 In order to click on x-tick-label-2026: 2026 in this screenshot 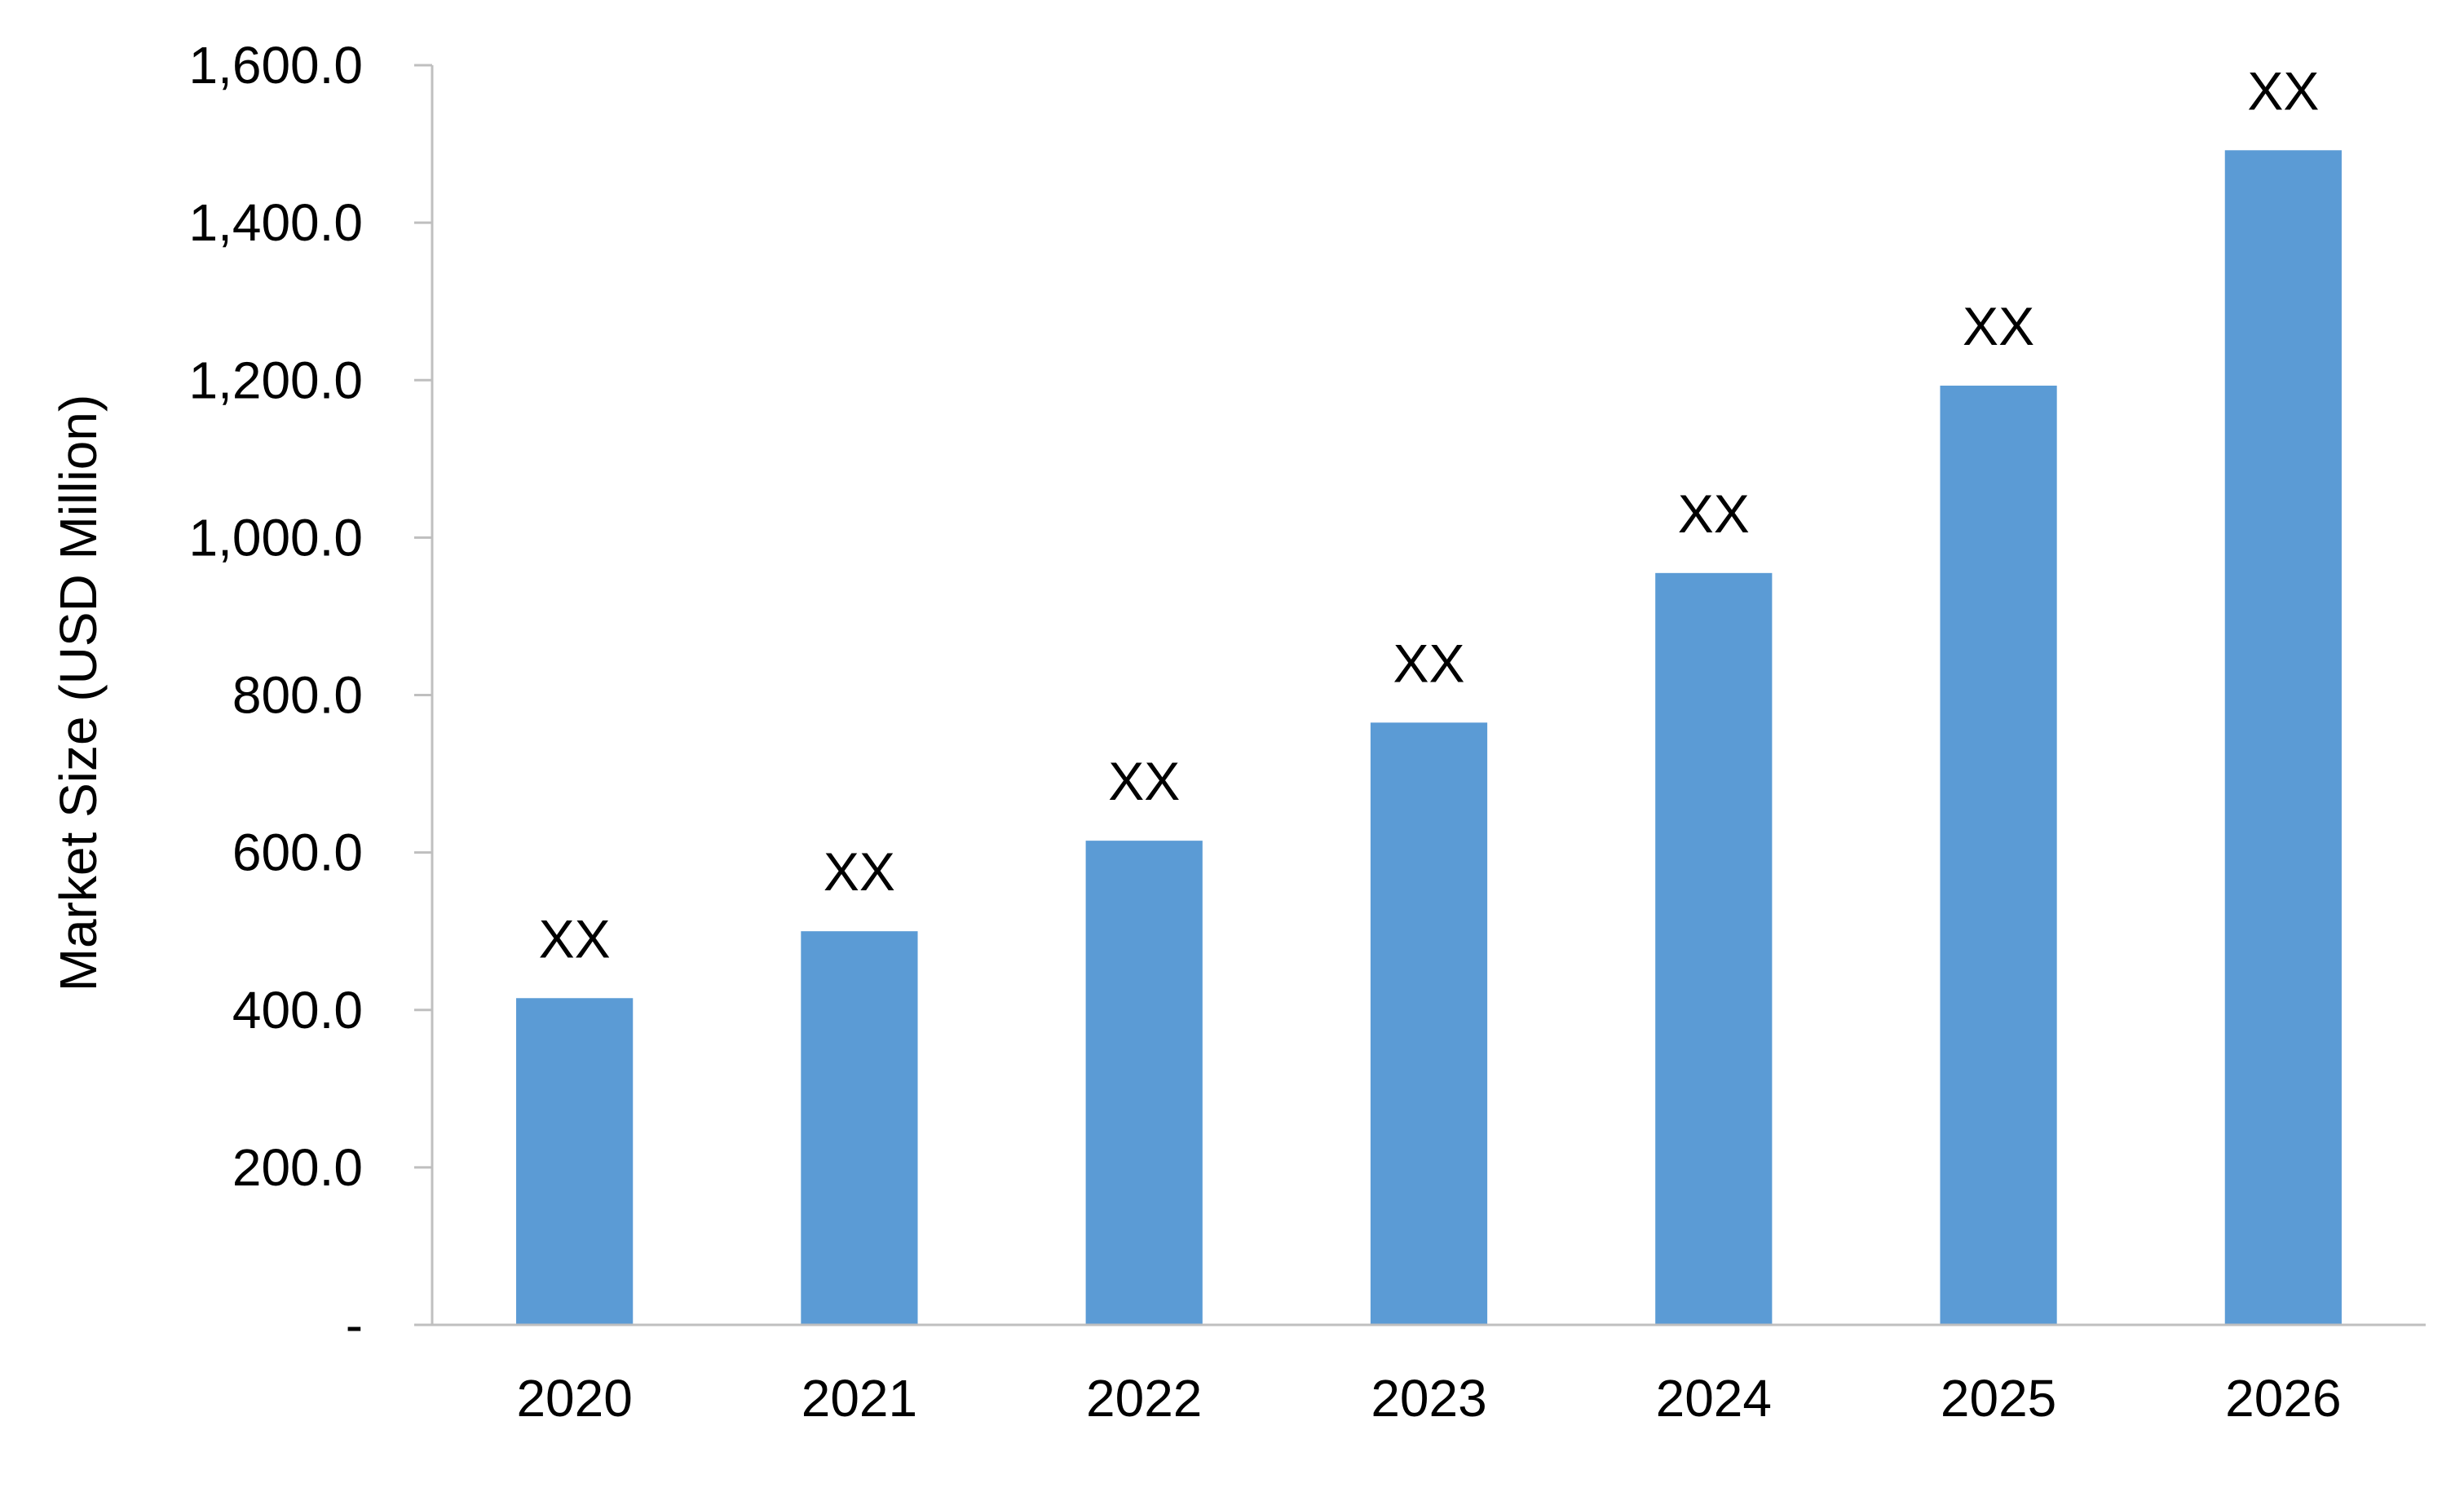, I will do `click(2283, 1399)`.